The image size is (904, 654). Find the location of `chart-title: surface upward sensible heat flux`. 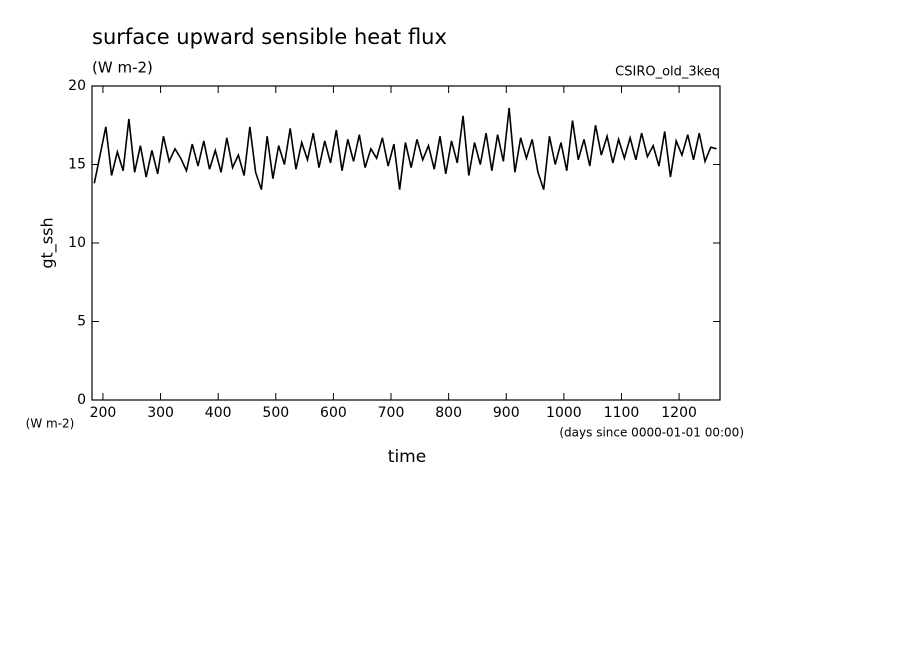

chart-title: surface upward sensible heat flux is located at coordinates (269, 37).